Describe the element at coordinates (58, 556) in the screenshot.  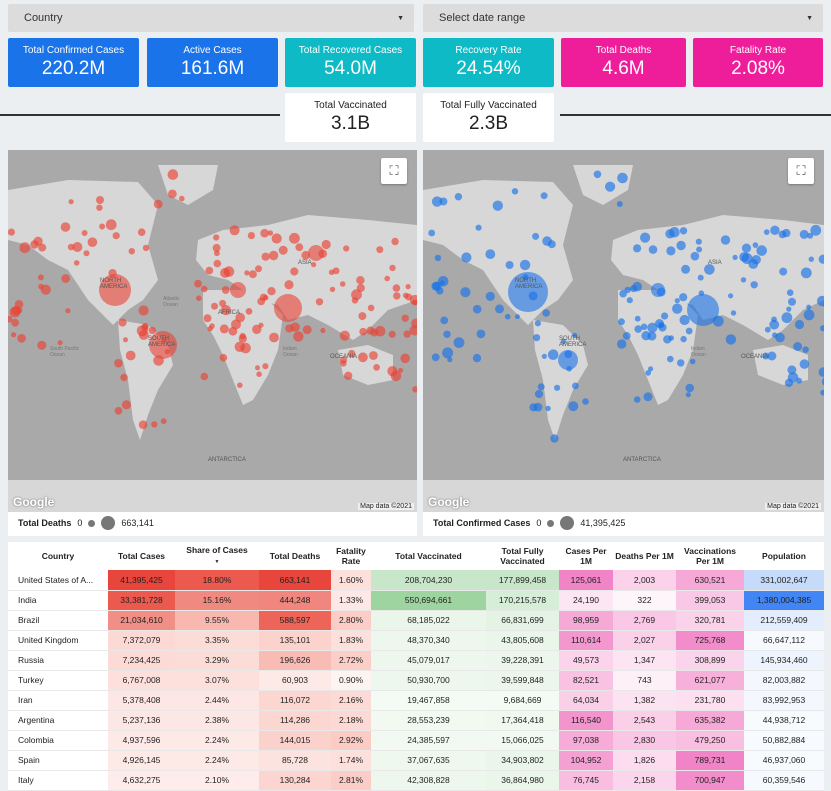
I see `header-country: Country` at that location.